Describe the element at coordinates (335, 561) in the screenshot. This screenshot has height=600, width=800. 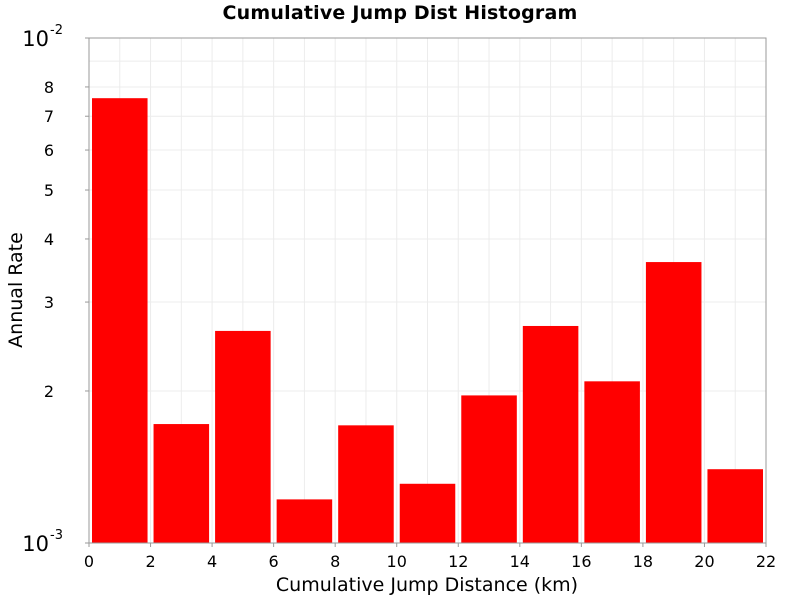
I see `x-tick-label: 8` at that location.